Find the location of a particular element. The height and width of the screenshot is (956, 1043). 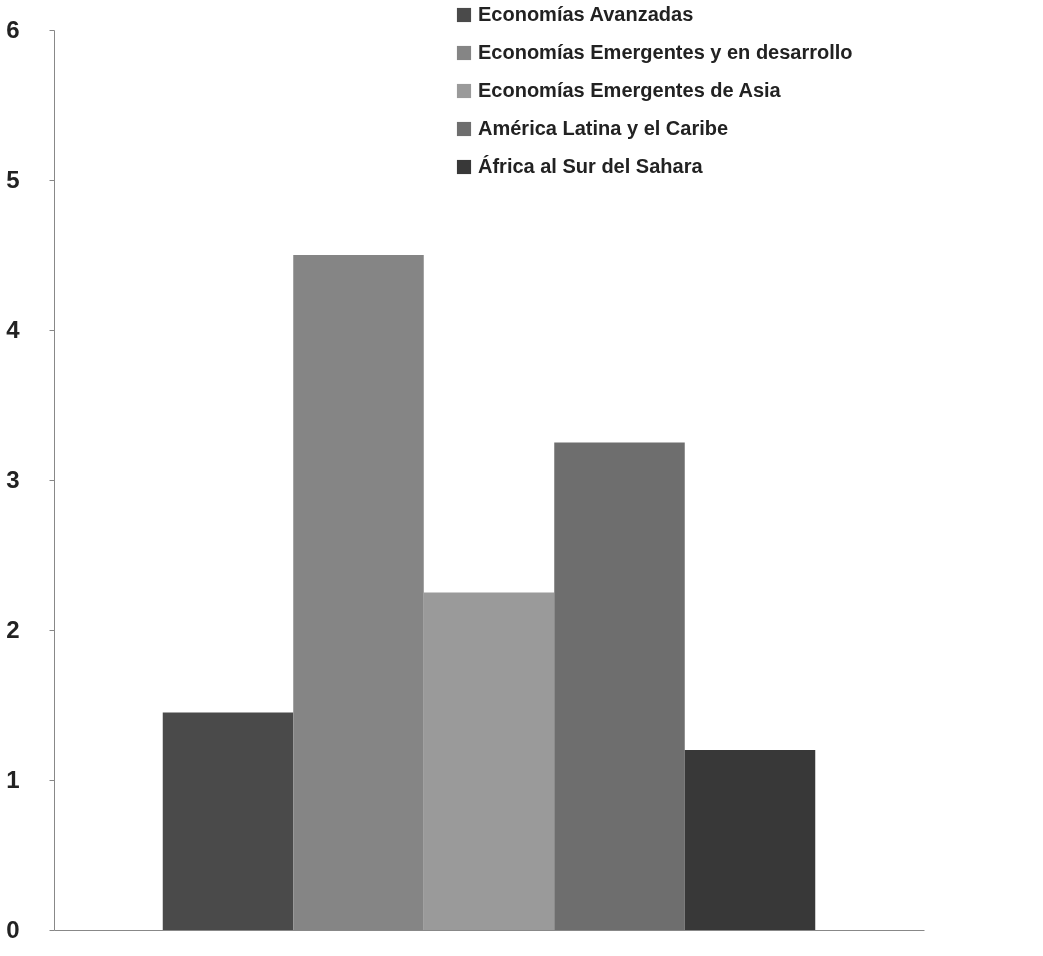

y-tick-label: 0 is located at coordinates (13, 929).